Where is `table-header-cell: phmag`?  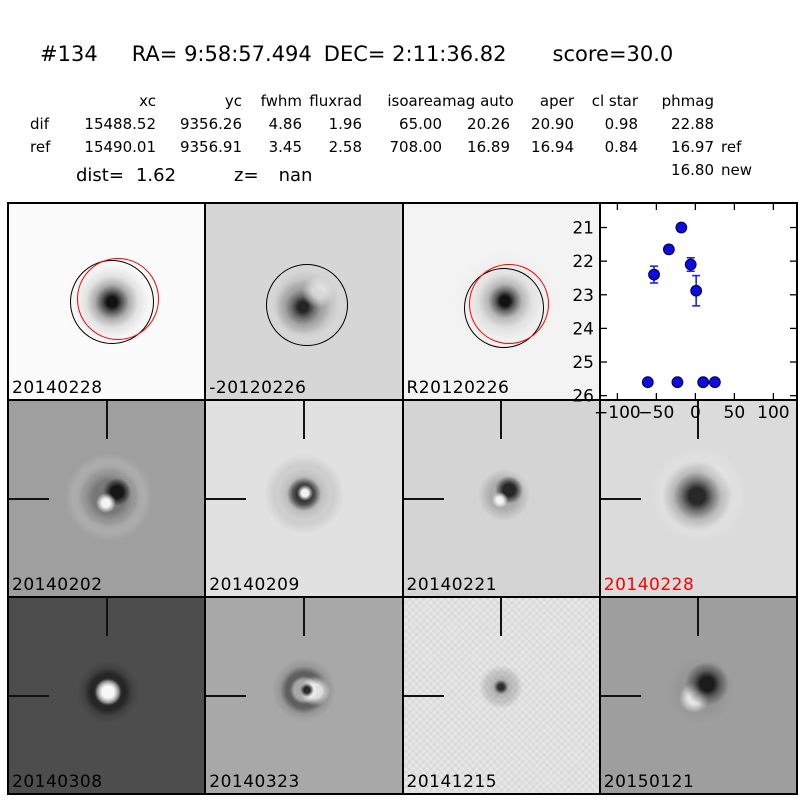 table-header-cell: phmag is located at coordinates (687, 101).